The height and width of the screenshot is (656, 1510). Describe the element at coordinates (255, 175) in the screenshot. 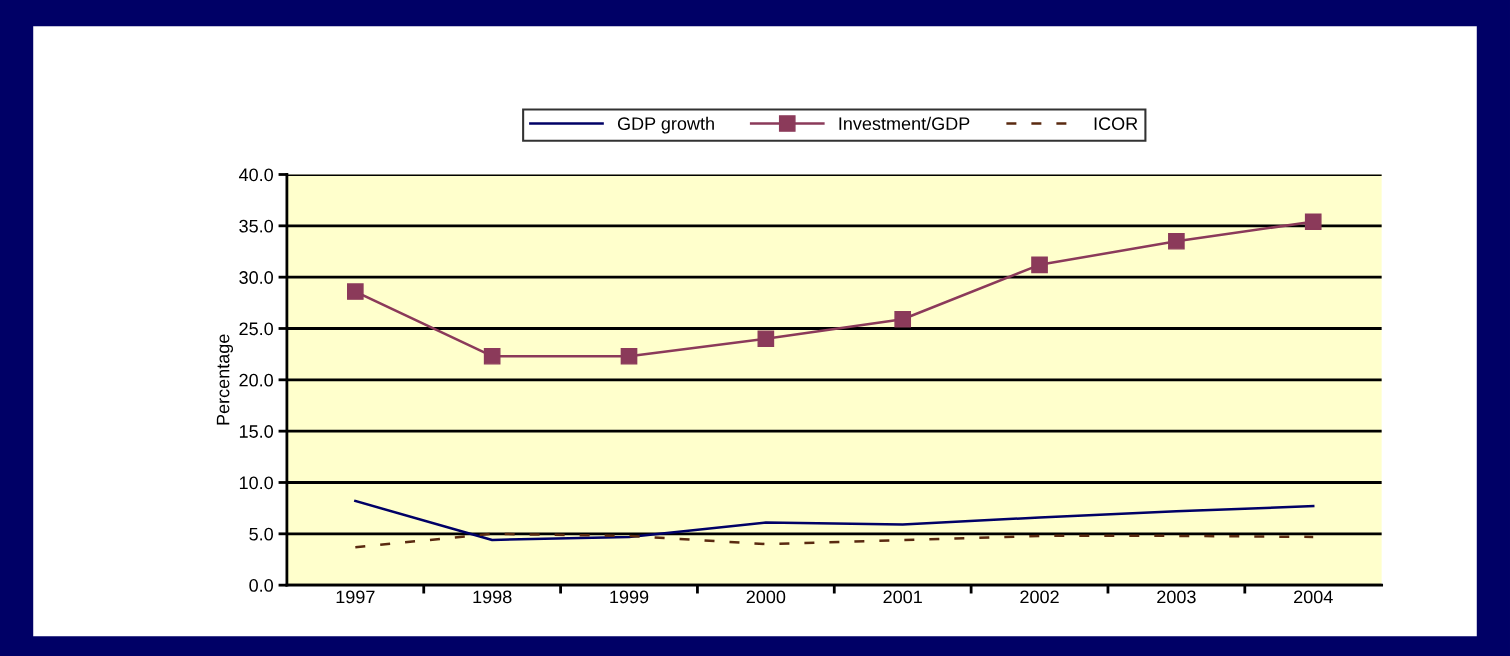

I see `y-tick-label: 40.0` at that location.